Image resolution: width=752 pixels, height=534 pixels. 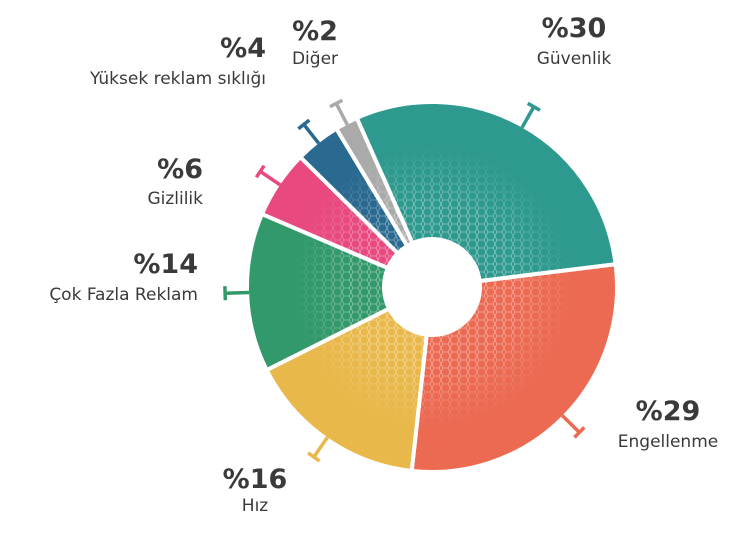 What do you see at coordinates (180, 169) in the screenshot?
I see `value-label: %6` at bounding box center [180, 169].